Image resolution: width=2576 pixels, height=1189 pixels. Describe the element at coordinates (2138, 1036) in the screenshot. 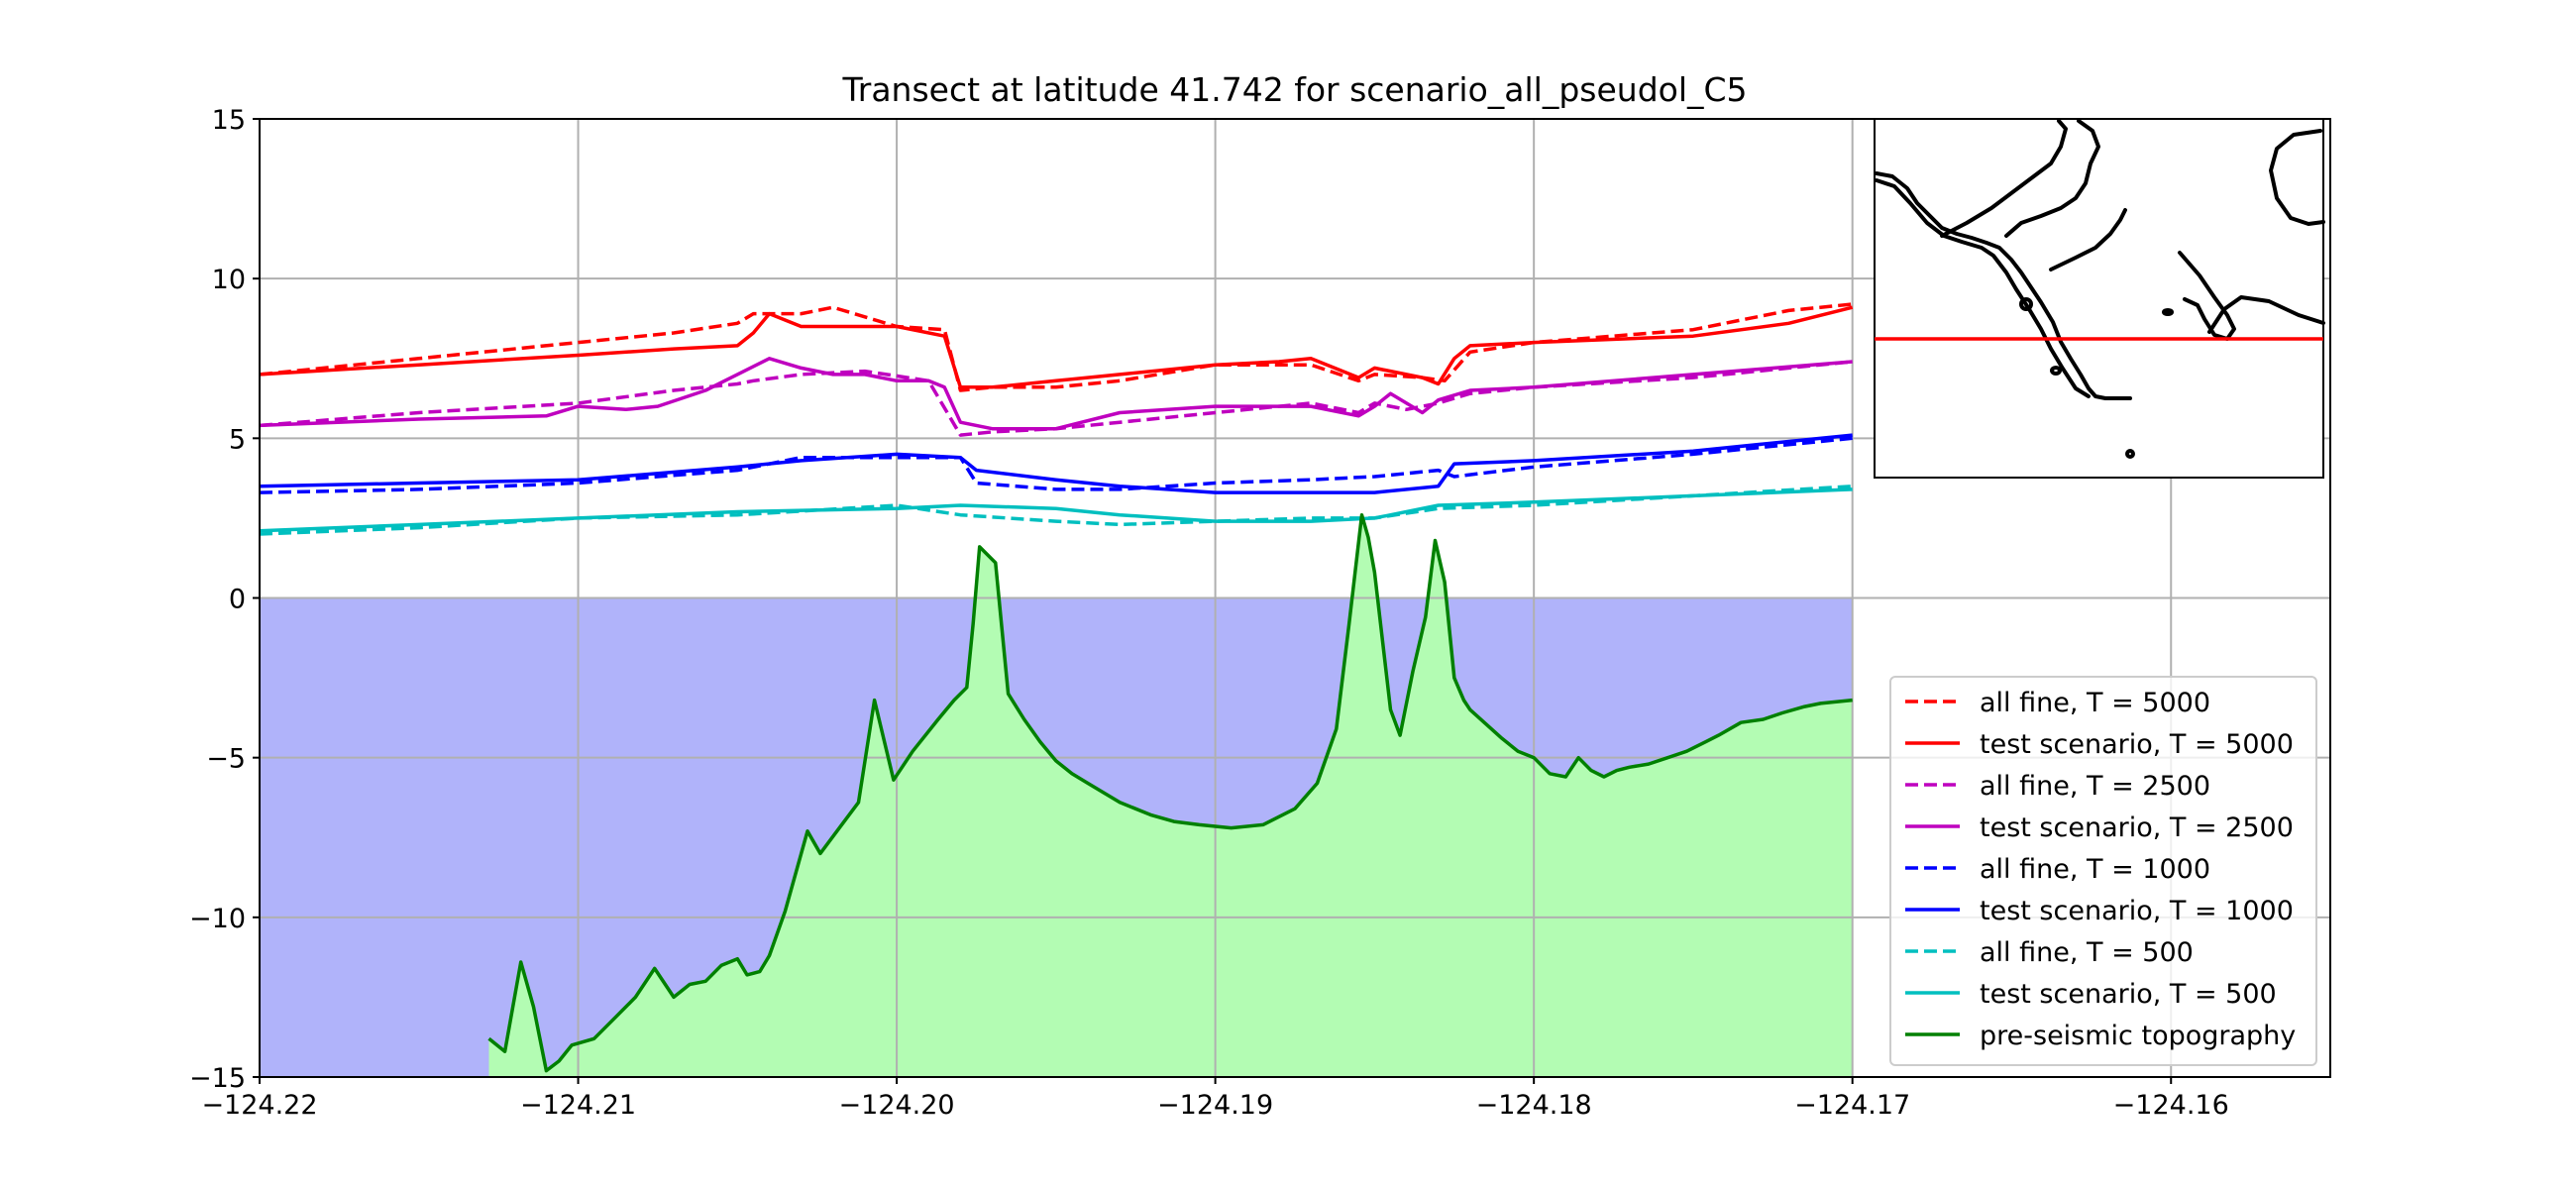

I see `legend-label-8: pre-seismic topography` at that location.